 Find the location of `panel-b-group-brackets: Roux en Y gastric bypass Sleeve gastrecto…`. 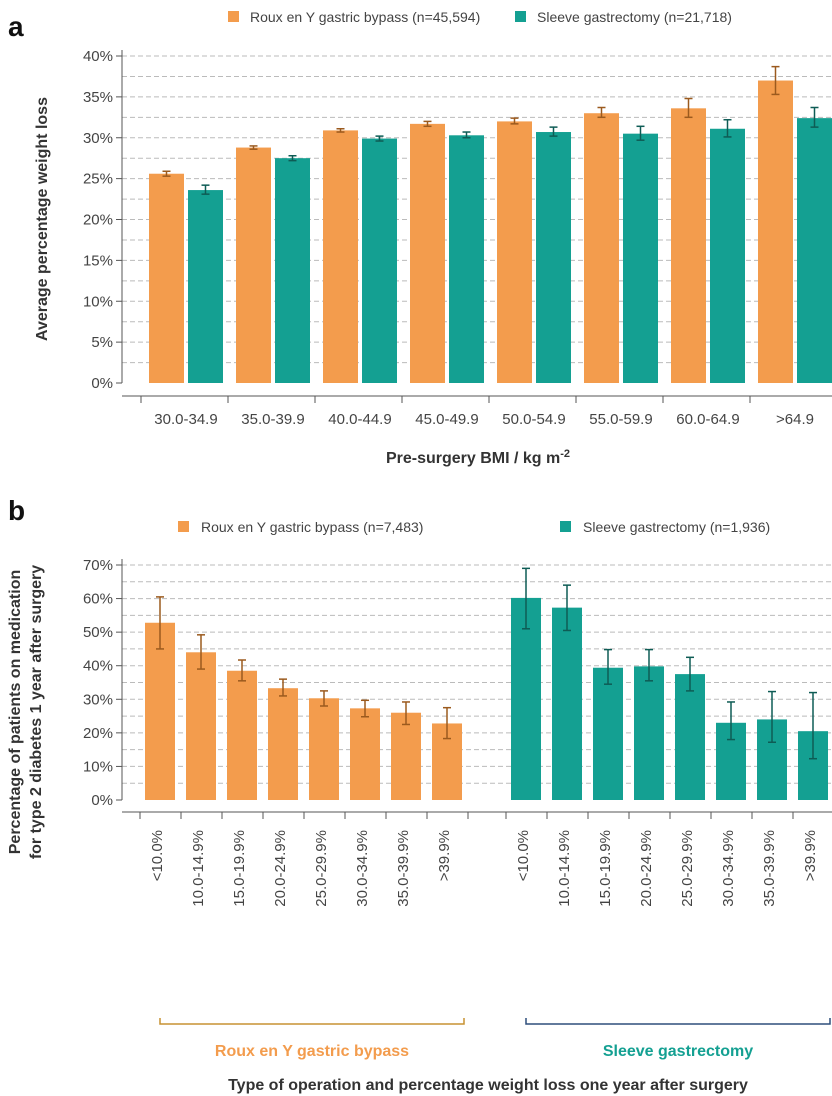

panel-b-group-brackets: Roux en Y gastric bypass Sleeve gastrecto… is located at coordinates (495, 1039).